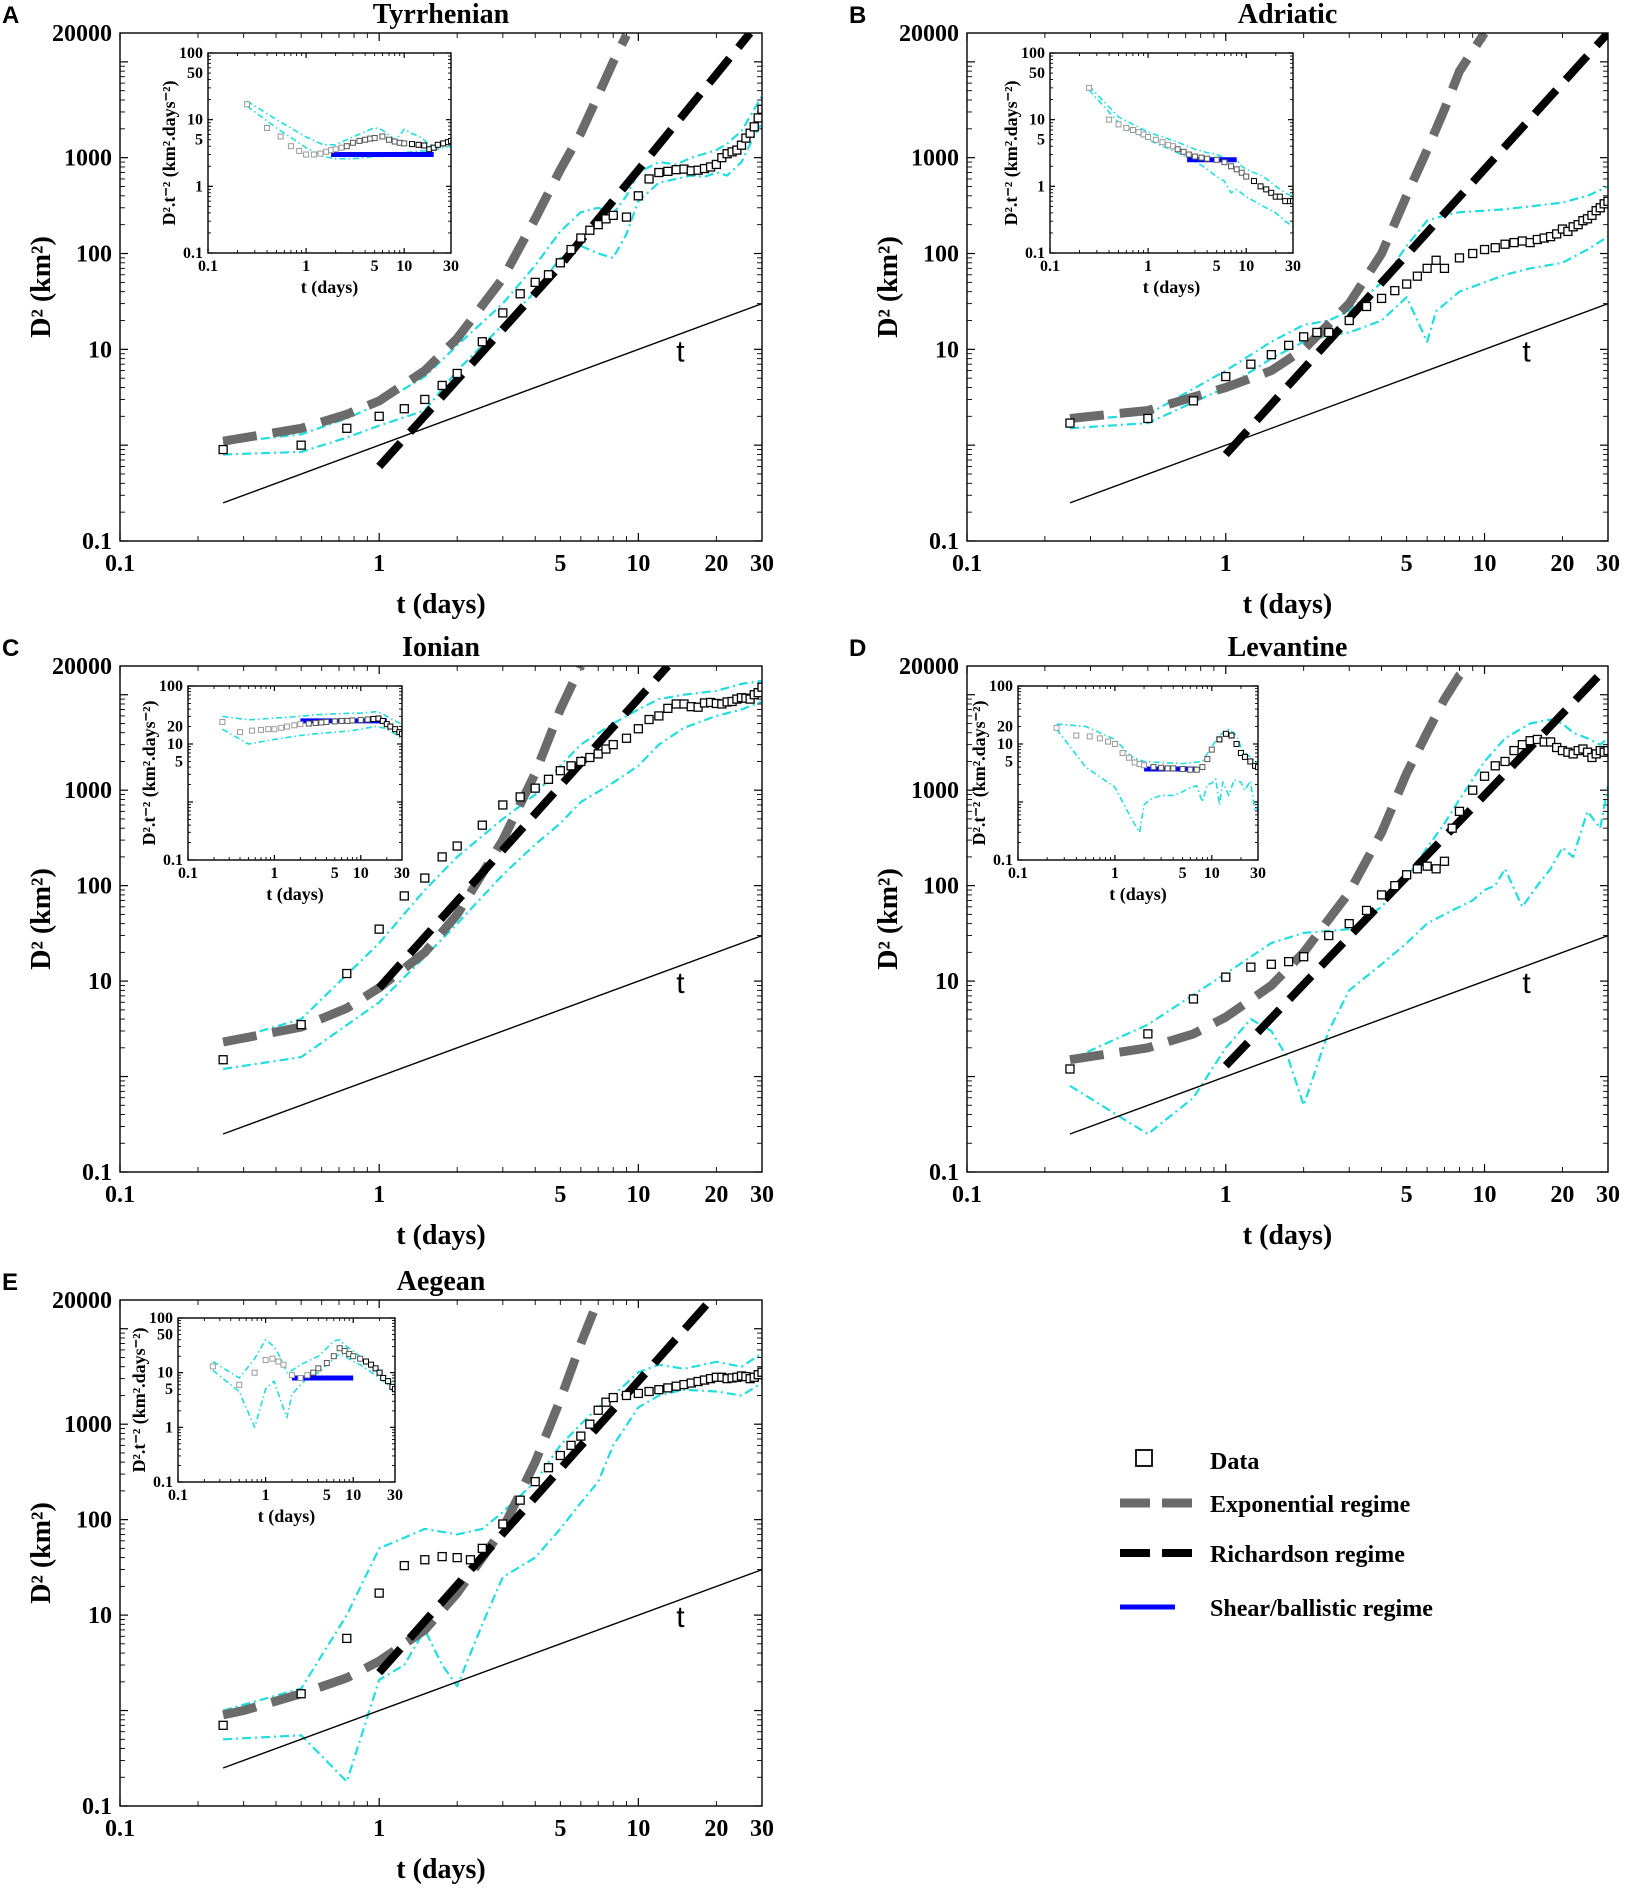  What do you see at coordinates (441, 1281) in the screenshot?
I see `panel-e-title: Aegean` at bounding box center [441, 1281].